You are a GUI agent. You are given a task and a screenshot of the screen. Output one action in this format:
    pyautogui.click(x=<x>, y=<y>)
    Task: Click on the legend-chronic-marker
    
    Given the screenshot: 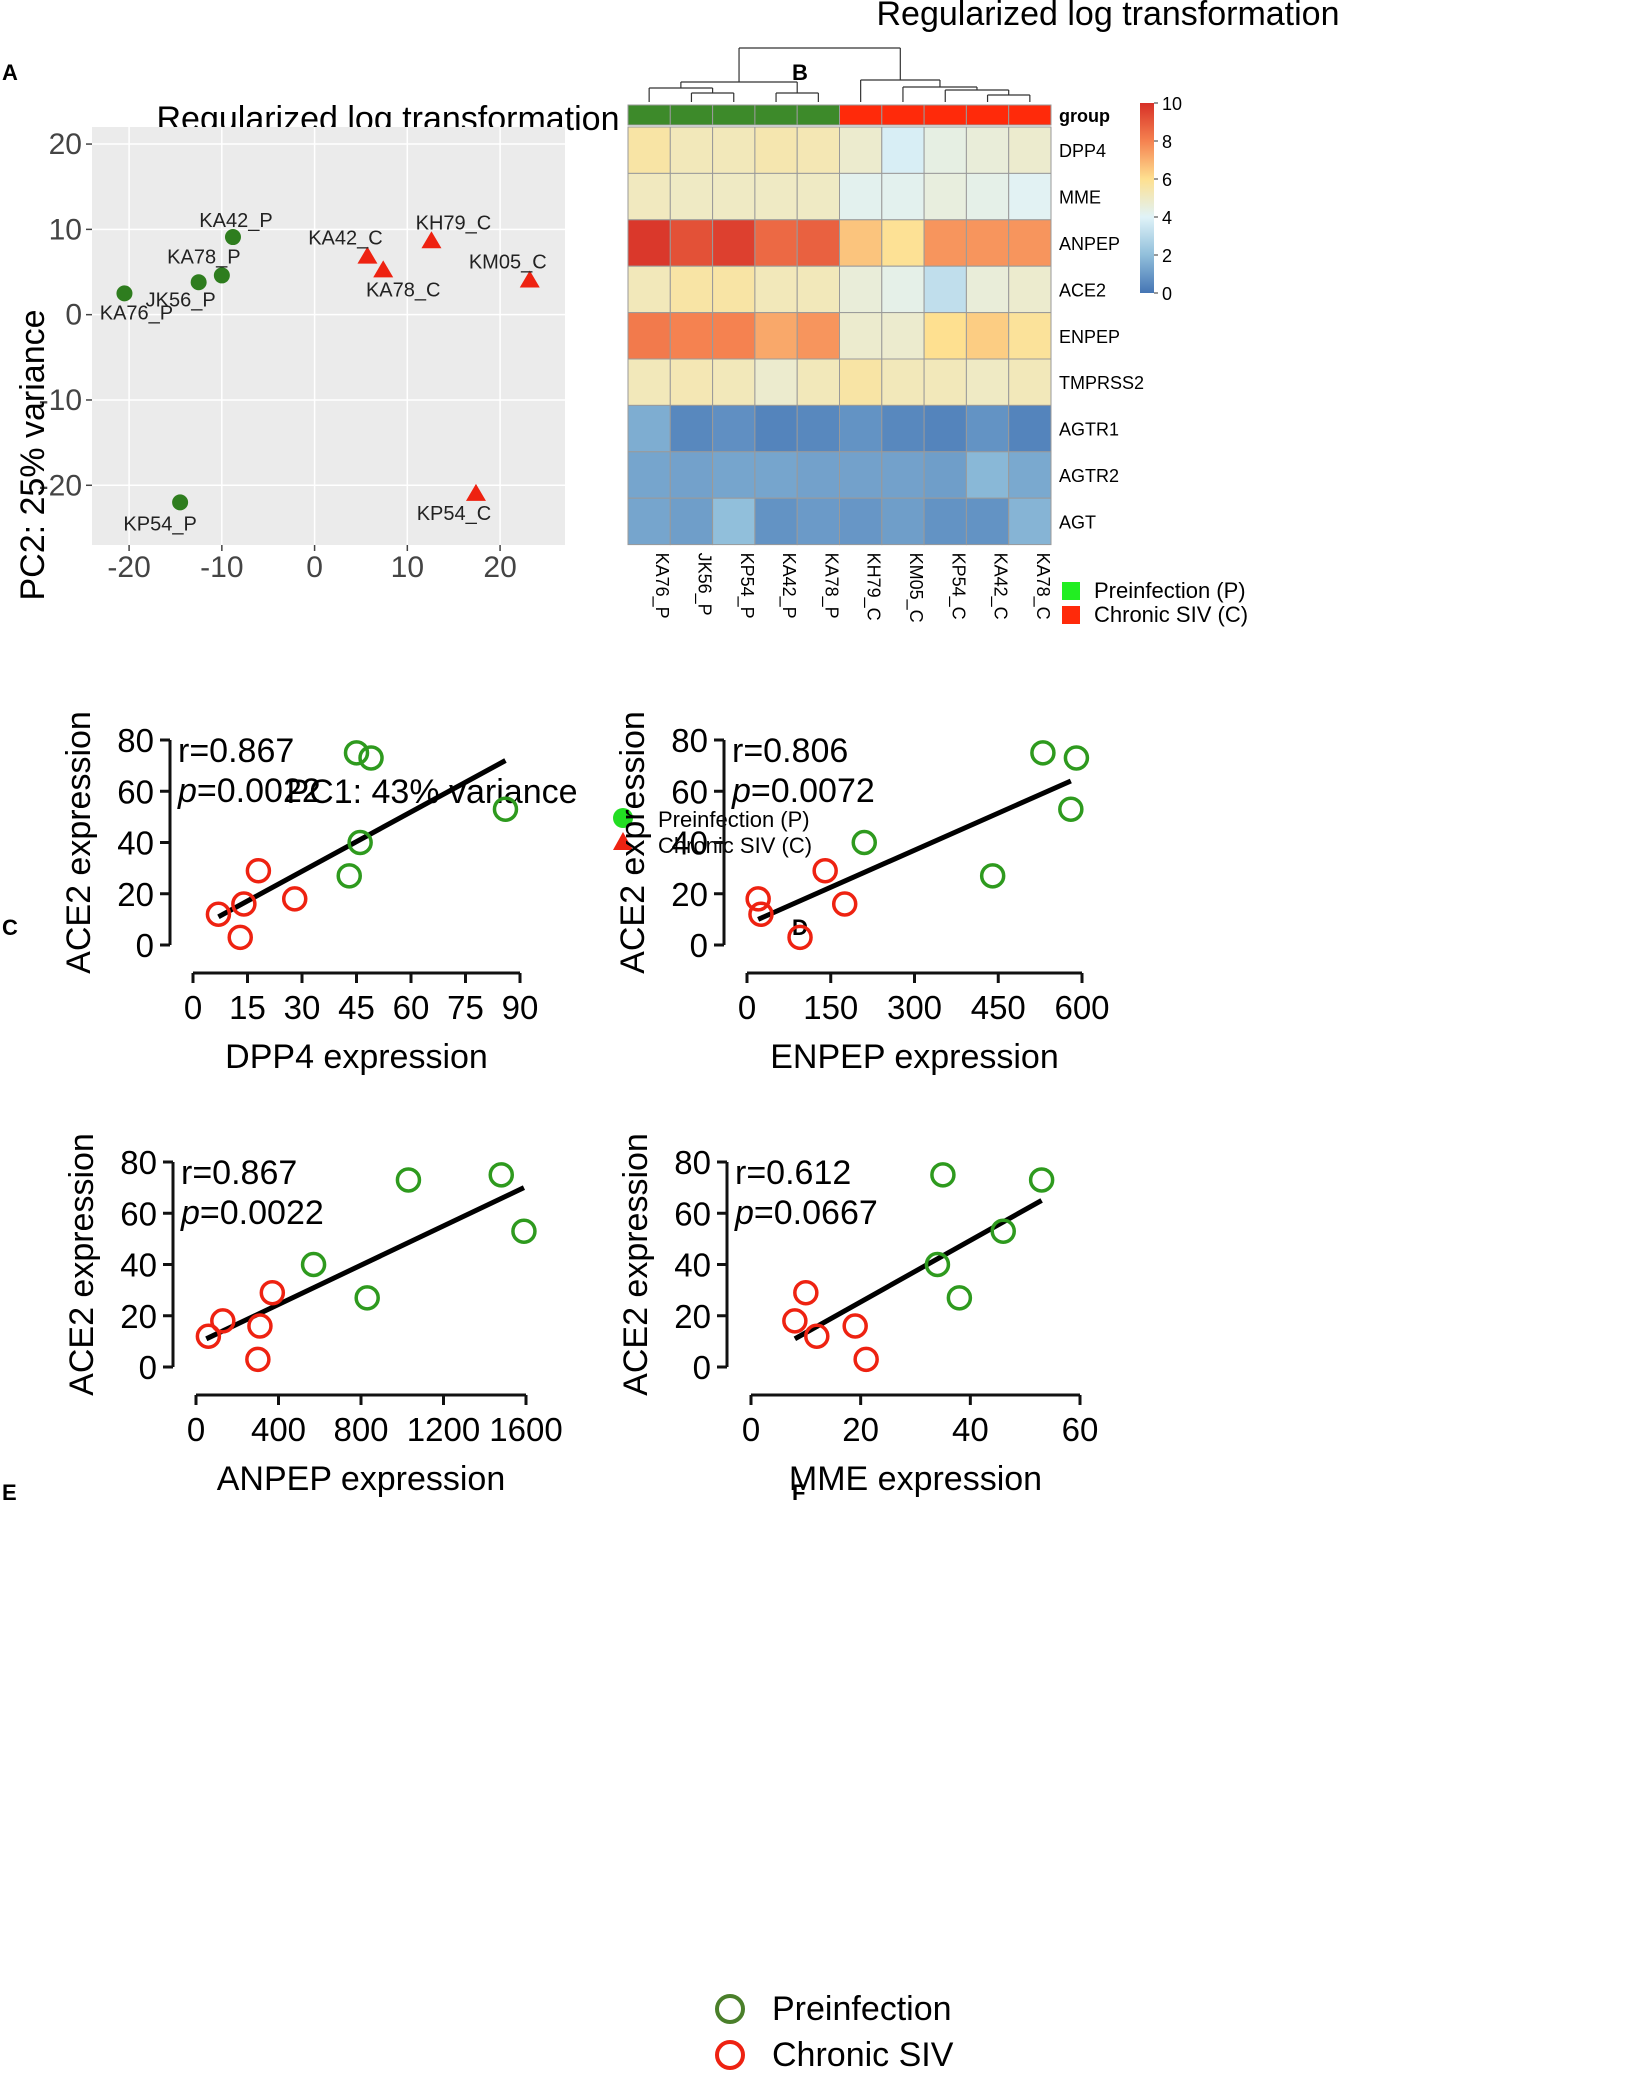 What is the action you would take?
    pyautogui.click(x=730, y=2055)
    